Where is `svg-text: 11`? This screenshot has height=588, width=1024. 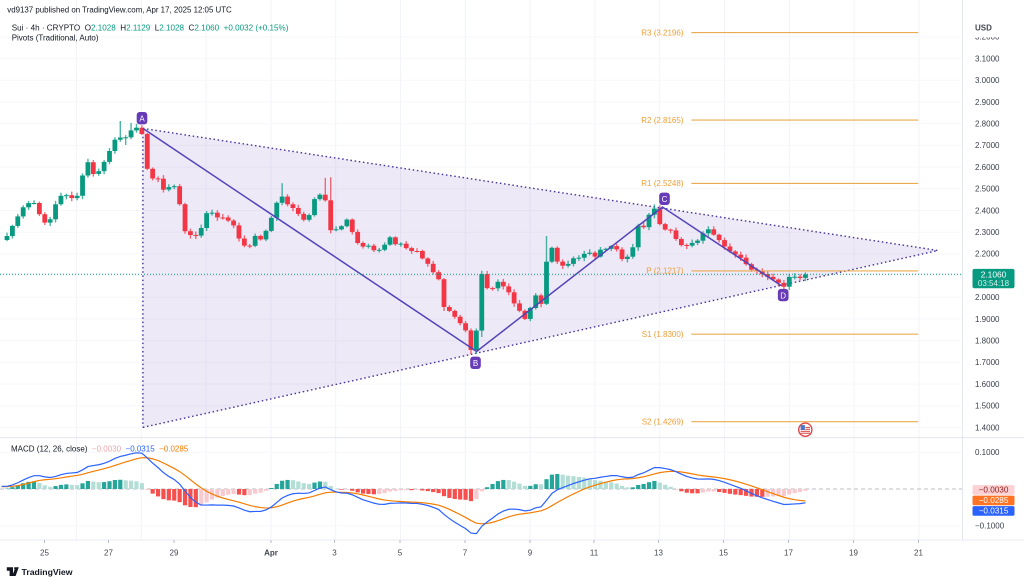 svg-text: 11 is located at coordinates (594, 553).